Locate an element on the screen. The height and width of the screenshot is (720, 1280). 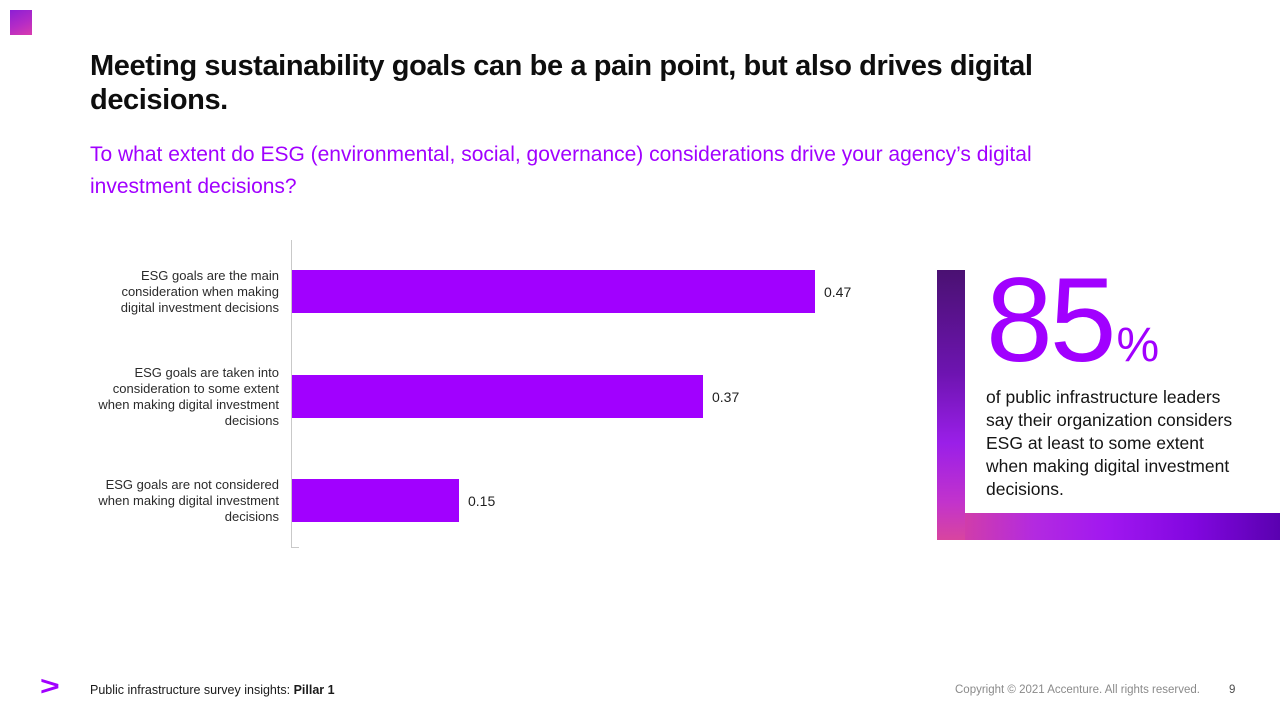
gradient-border-left is located at coordinates (951, 405).